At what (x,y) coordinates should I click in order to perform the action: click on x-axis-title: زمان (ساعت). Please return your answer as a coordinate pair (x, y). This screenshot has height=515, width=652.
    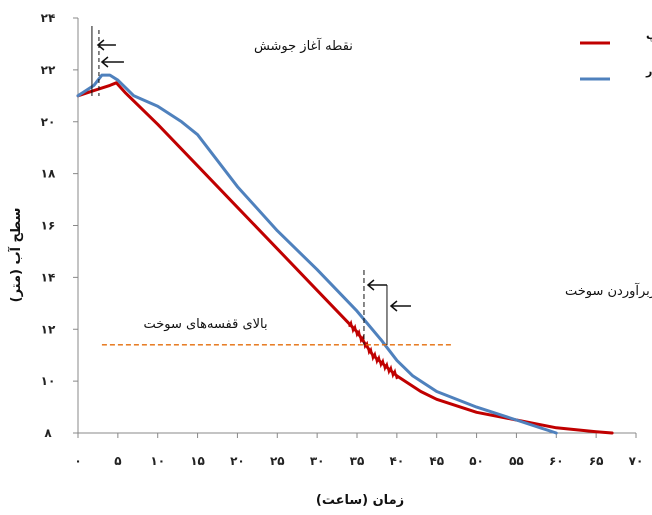
    Looking at the image, I should click on (360, 500).